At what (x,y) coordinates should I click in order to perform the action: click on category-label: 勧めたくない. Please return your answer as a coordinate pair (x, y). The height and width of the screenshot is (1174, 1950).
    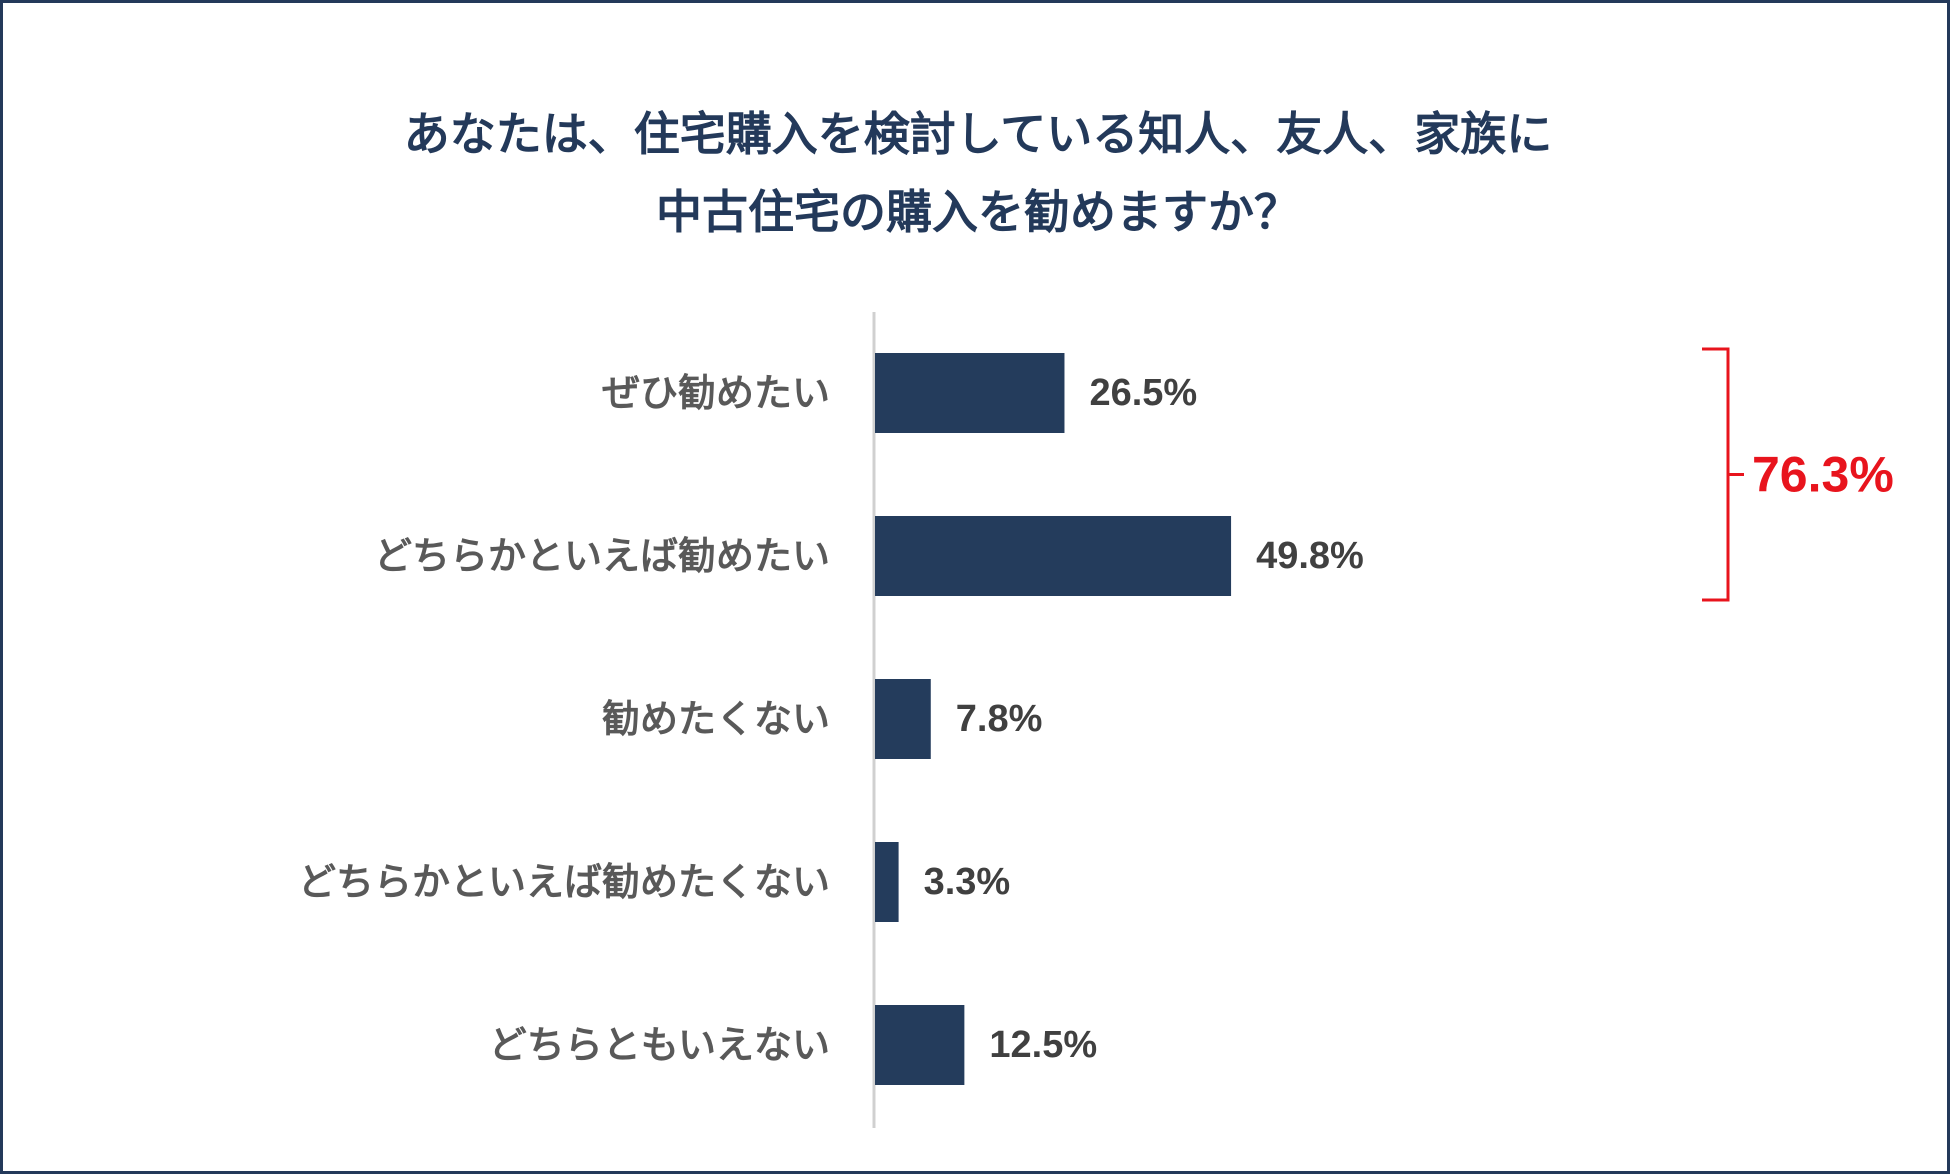
    Looking at the image, I should click on (716, 719).